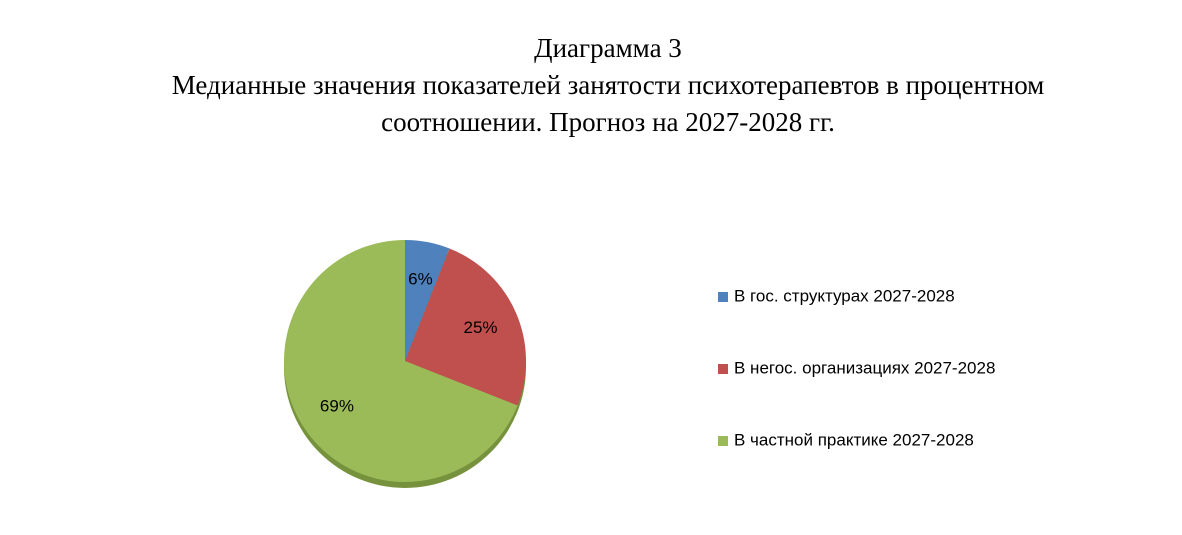 This screenshot has height=535, width=1182. What do you see at coordinates (420, 279) in the screenshot?
I see `data-label: 6%` at bounding box center [420, 279].